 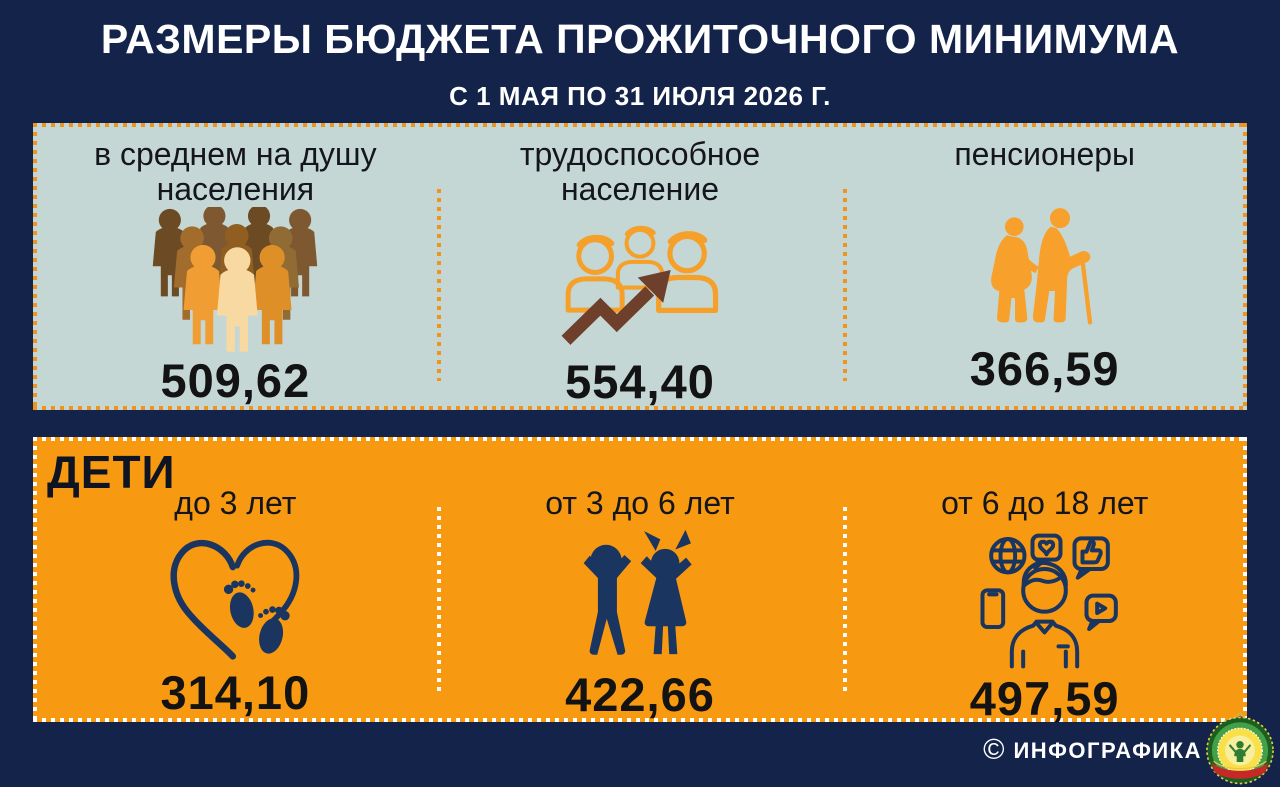 I want to click on ministry-emblem-logo, so click(x=1240, y=748).